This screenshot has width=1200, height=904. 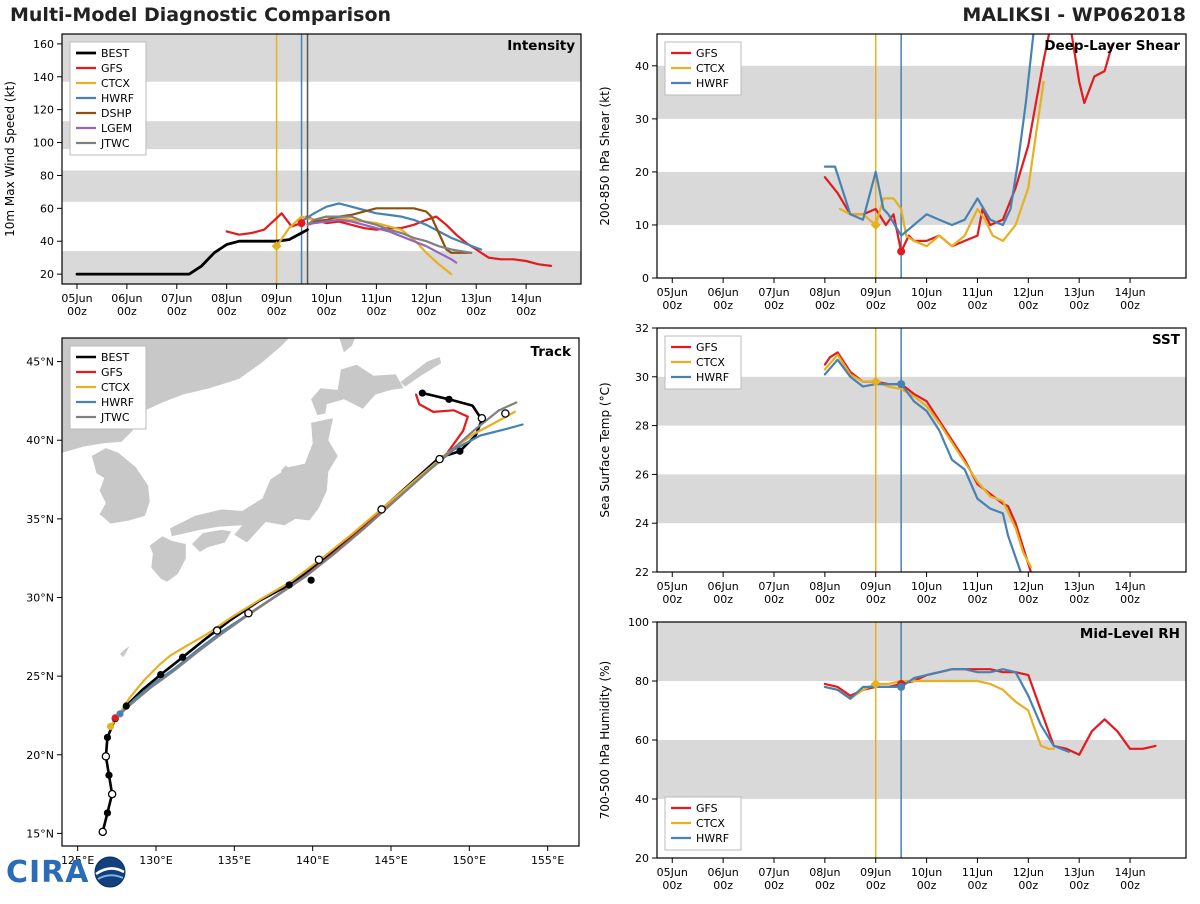 I want to click on cira-logo-emblem-icon, so click(x=109, y=872).